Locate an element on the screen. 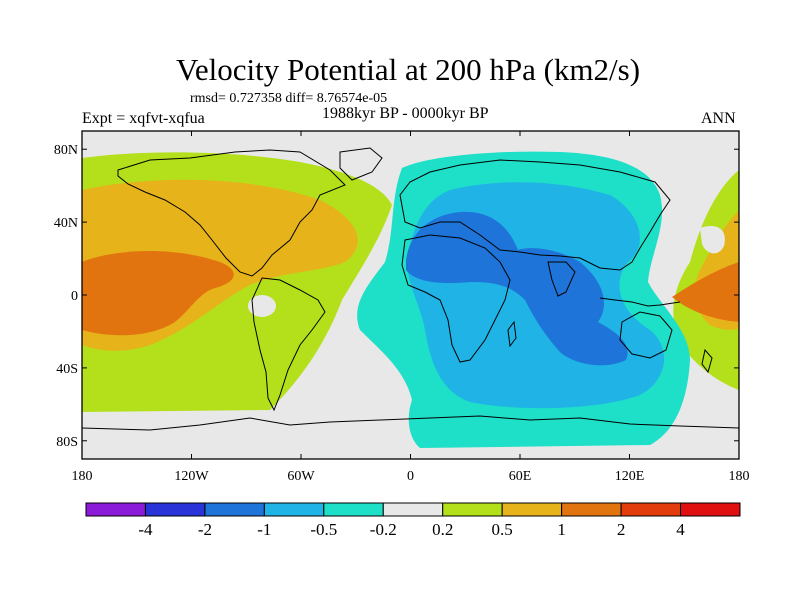  coast-north-america is located at coordinates (231, 213).